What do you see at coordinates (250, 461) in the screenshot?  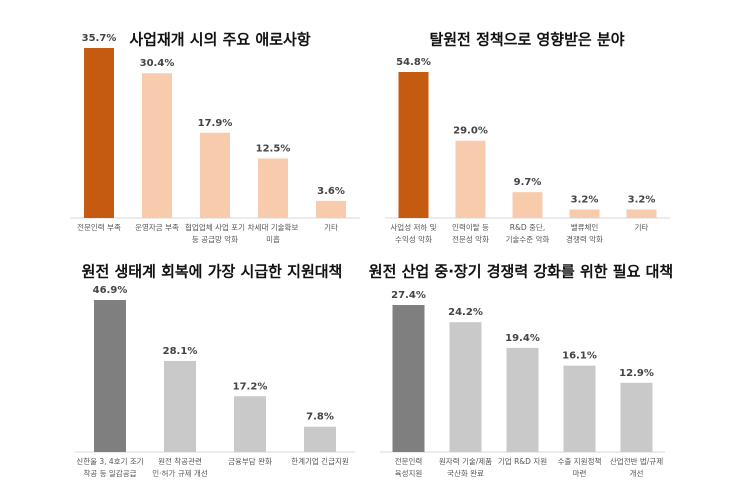 I see `category-label: 금융부담 완화` at bounding box center [250, 461].